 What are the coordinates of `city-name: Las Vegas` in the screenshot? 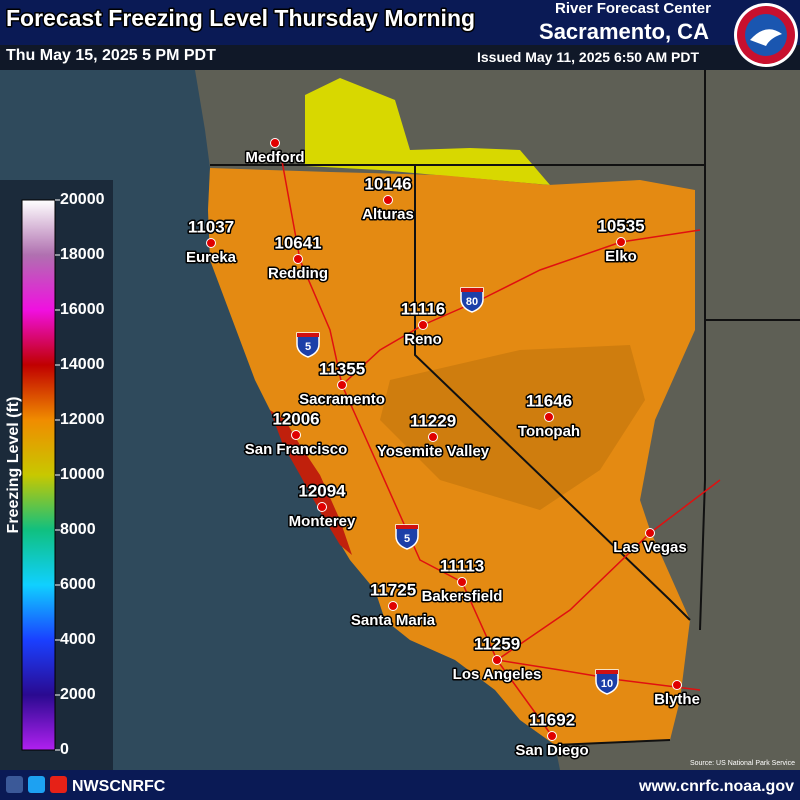 It's located at (649, 547).